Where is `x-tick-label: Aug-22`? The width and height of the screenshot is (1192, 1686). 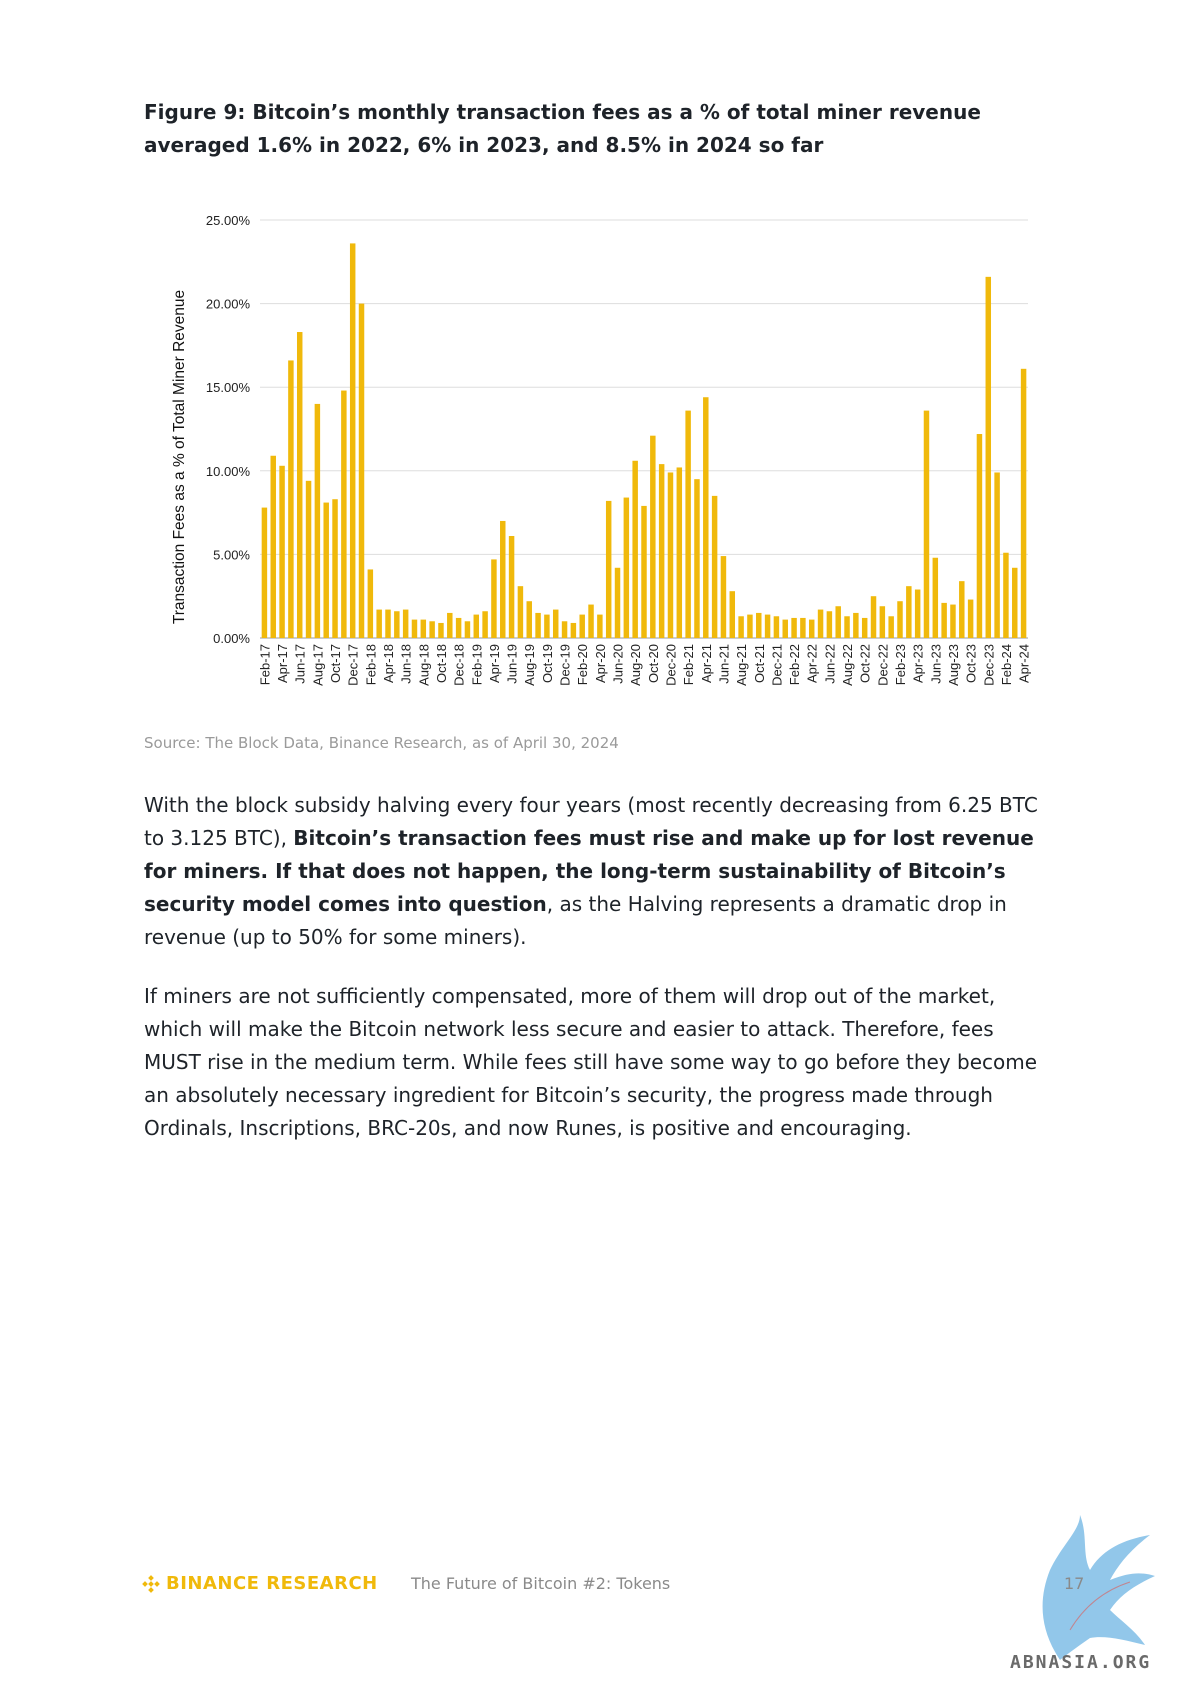 x-tick-label: Aug-22 is located at coordinates (847, 665).